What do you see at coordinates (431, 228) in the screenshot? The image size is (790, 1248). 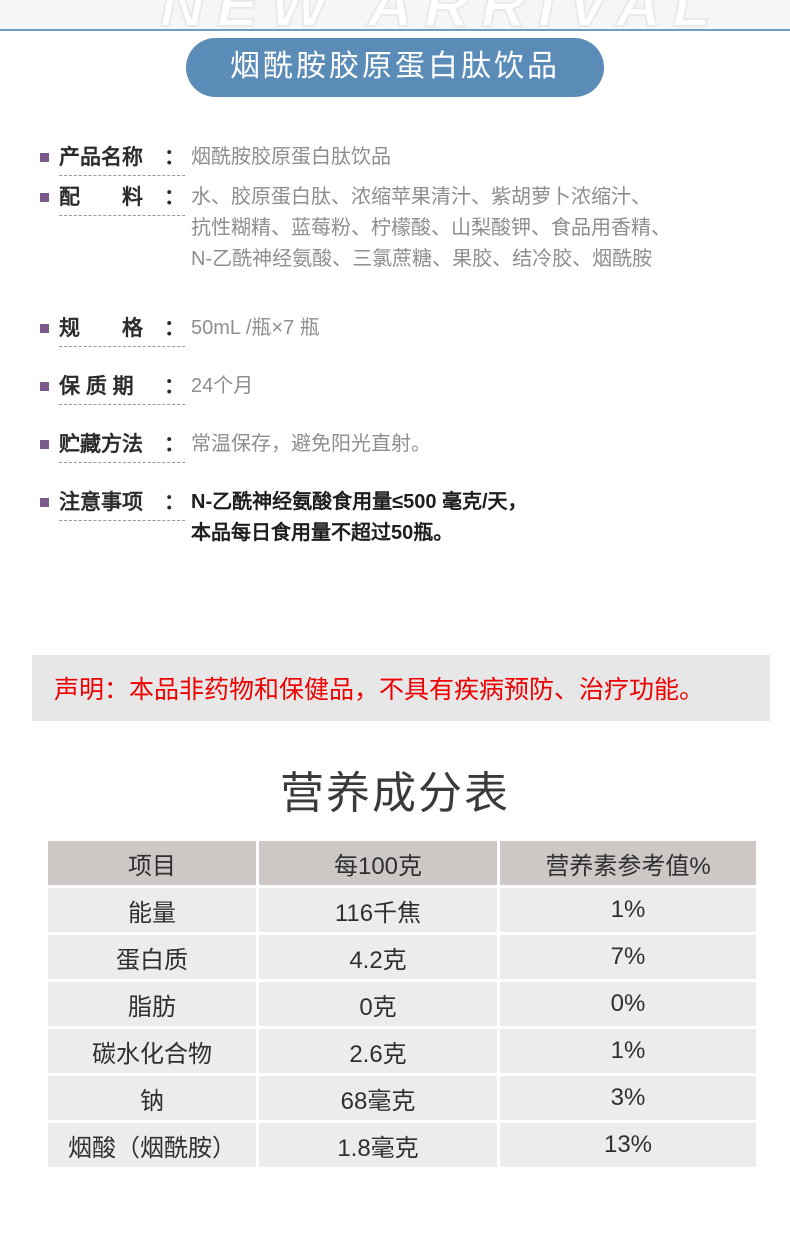 I see `spec-value-line: 抗性糊精、蓝莓粉、柠檬酸、山梨酸钾、食品用香精、` at bounding box center [431, 228].